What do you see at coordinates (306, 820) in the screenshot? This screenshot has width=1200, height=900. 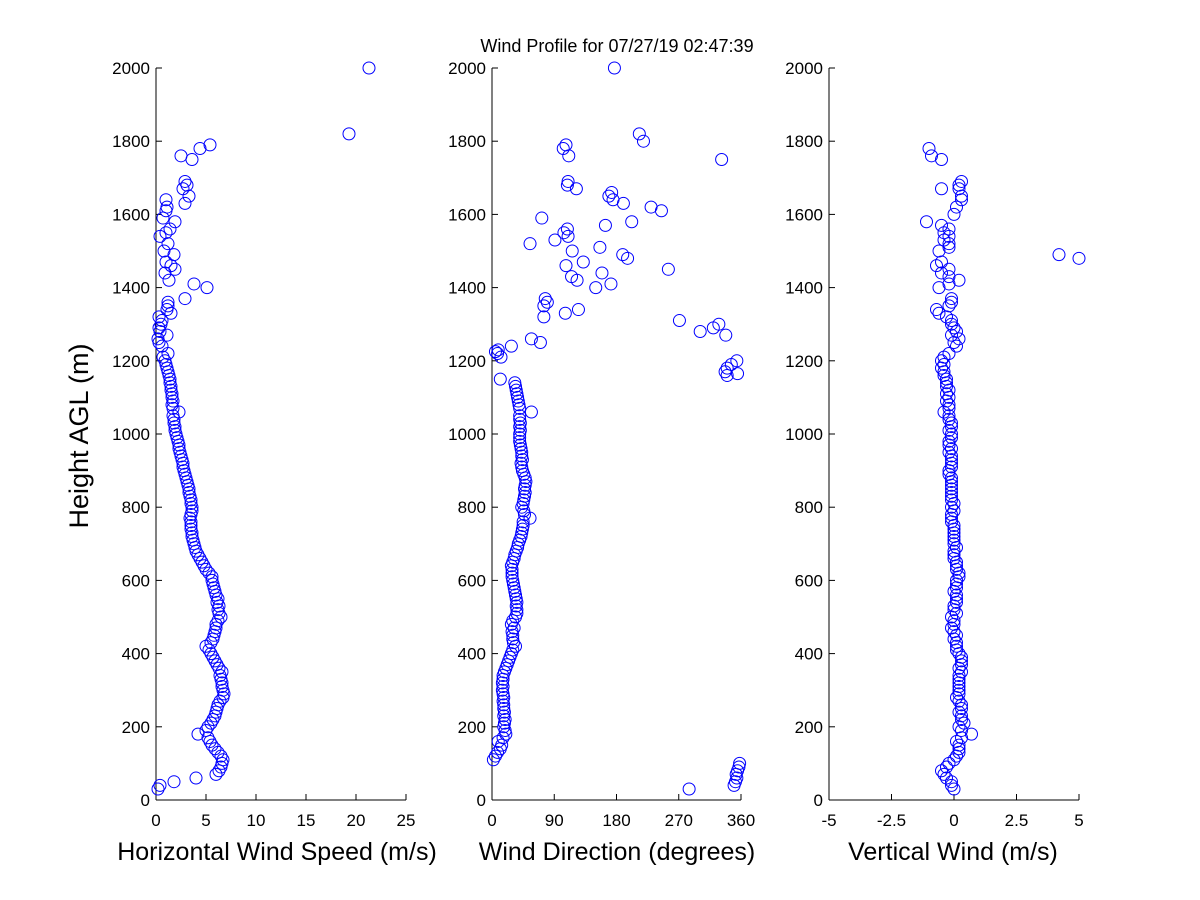 I see `x-tick-label: 15` at bounding box center [306, 820].